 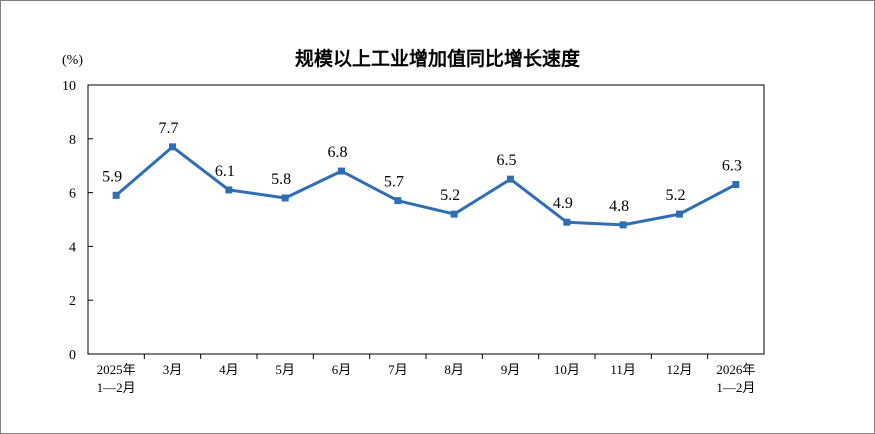 What do you see at coordinates (169, 128) in the screenshot?
I see `data-label: 7.7` at bounding box center [169, 128].